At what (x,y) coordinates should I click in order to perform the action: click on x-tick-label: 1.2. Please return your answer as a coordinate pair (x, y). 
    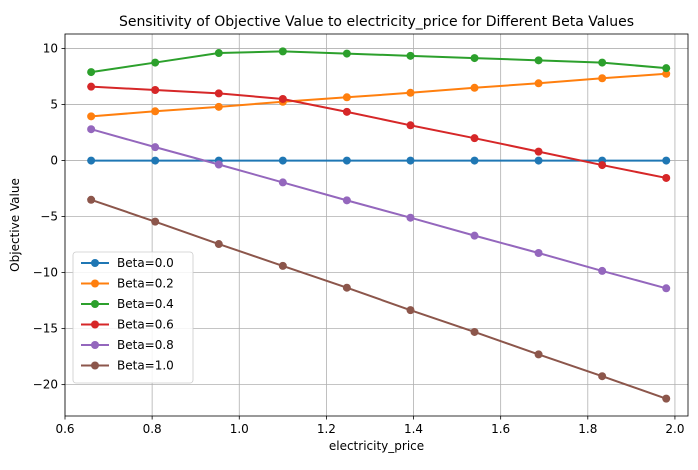
    Looking at the image, I should click on (326, 429).